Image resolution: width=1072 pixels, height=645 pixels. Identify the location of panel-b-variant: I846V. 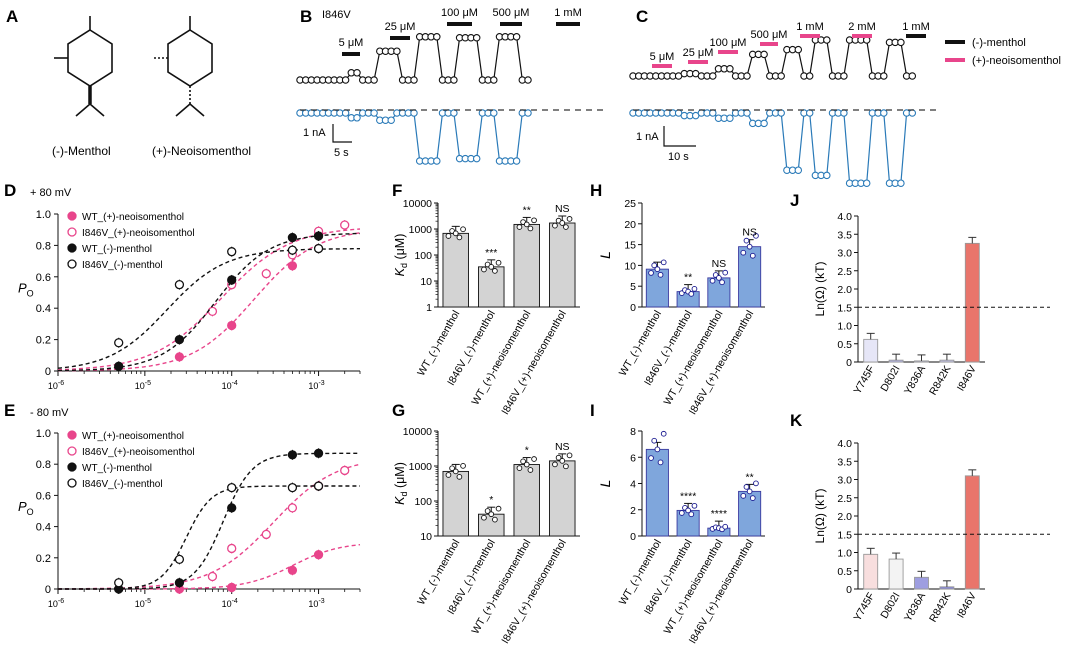
(336, 15).